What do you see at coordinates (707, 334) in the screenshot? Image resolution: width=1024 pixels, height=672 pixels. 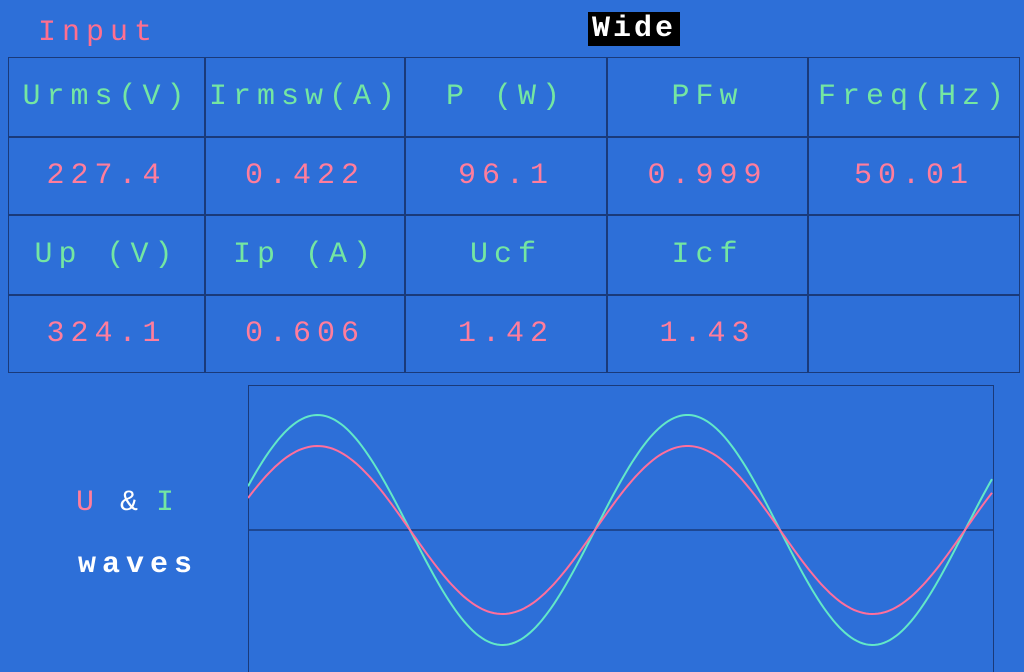 I see `measurement-value: 1.43` at bounding box center [707, 334].